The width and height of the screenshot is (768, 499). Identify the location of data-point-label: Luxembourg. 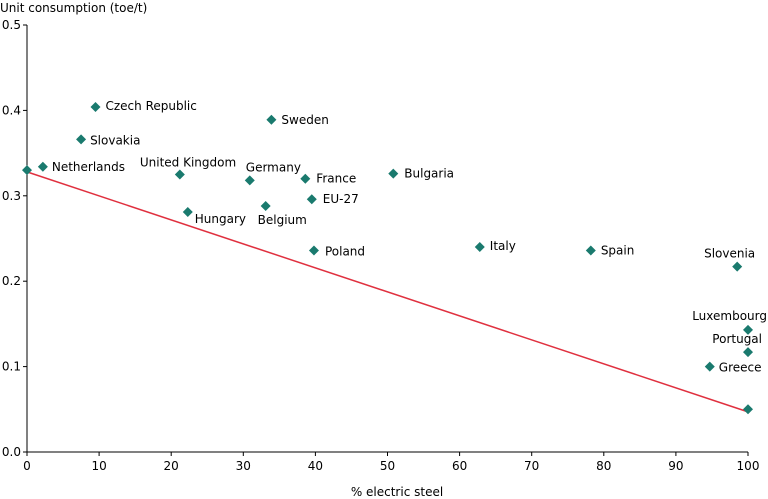
(729, 316).